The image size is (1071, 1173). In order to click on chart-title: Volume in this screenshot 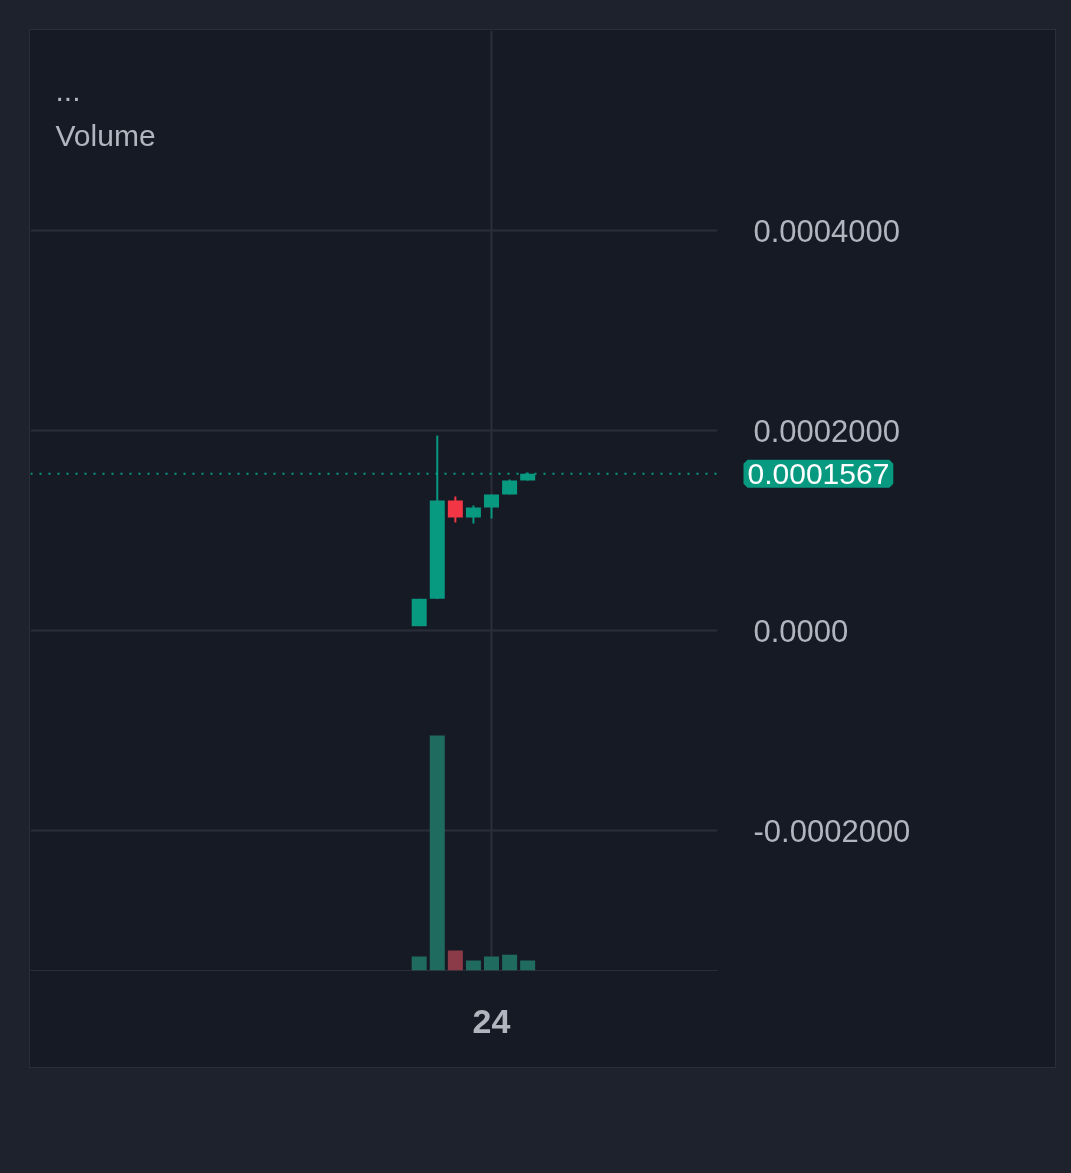, I will do `click(105, 135)`.